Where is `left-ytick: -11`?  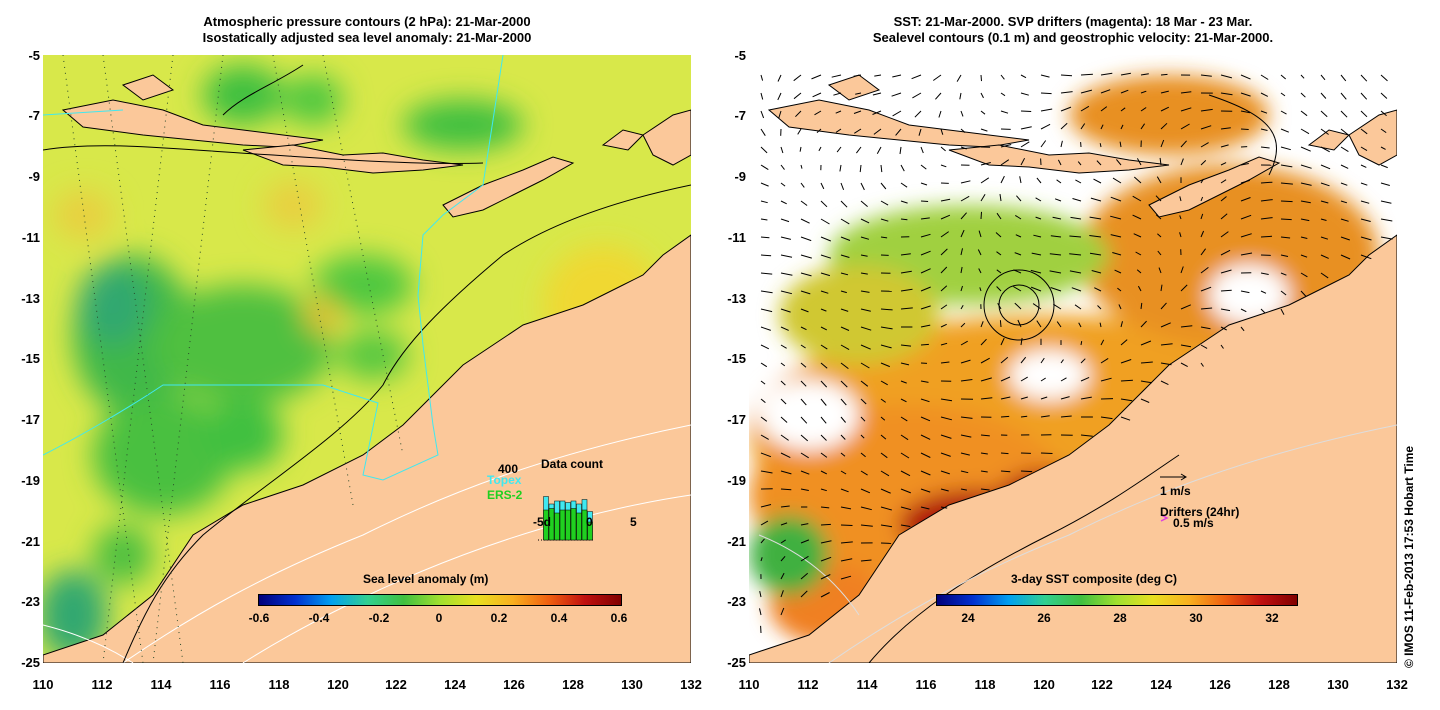
left-ytick: -11 is located at coordinates (30, 237).